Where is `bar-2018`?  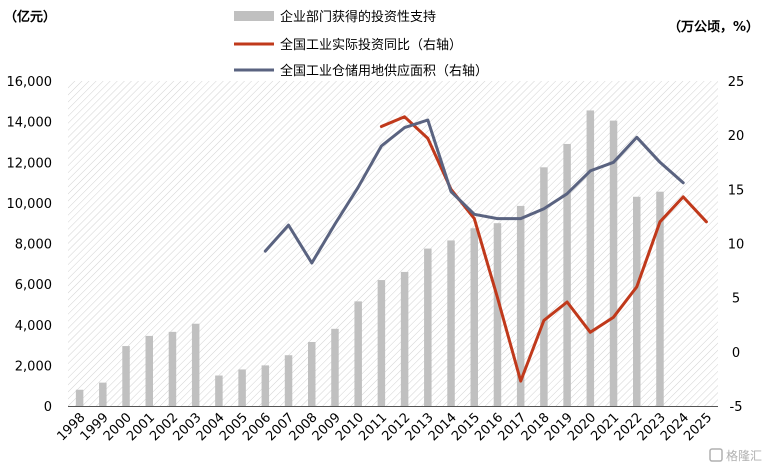
bar-2018 is located at coordinates (544, 286).